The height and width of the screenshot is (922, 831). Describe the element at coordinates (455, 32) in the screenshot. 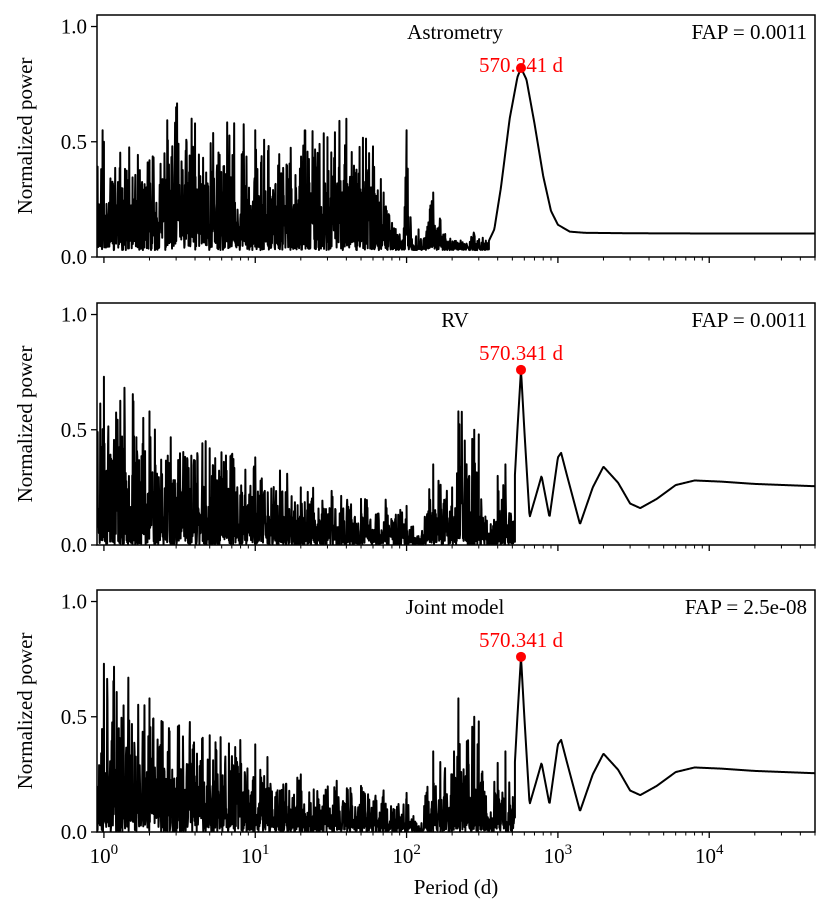

I see `panel-title: Astrometry` at that location.